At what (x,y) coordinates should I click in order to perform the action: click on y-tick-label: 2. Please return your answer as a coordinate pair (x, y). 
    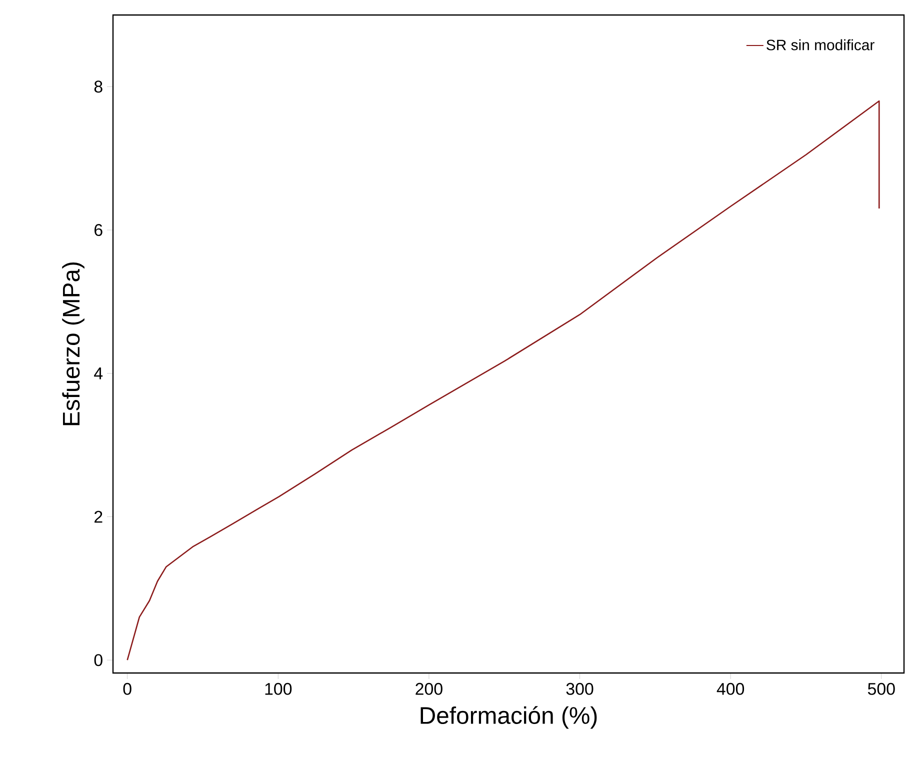
    Looking at the image, I should click on (98, 516).